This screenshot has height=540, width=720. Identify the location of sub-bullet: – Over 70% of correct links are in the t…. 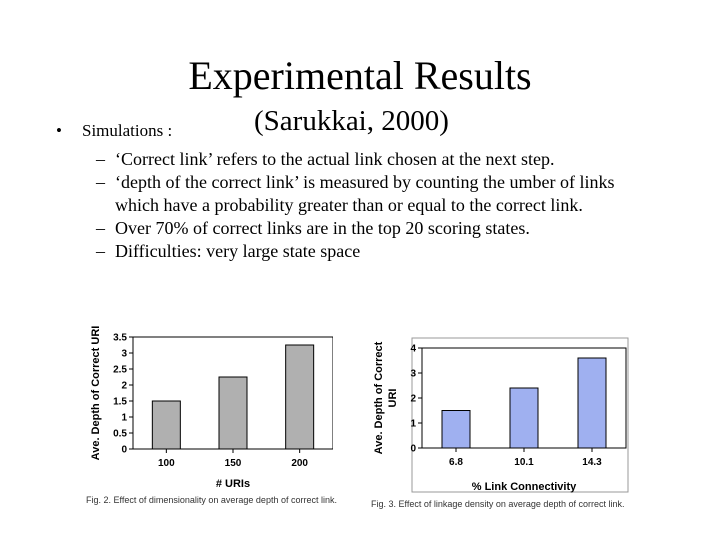
(376, 228).